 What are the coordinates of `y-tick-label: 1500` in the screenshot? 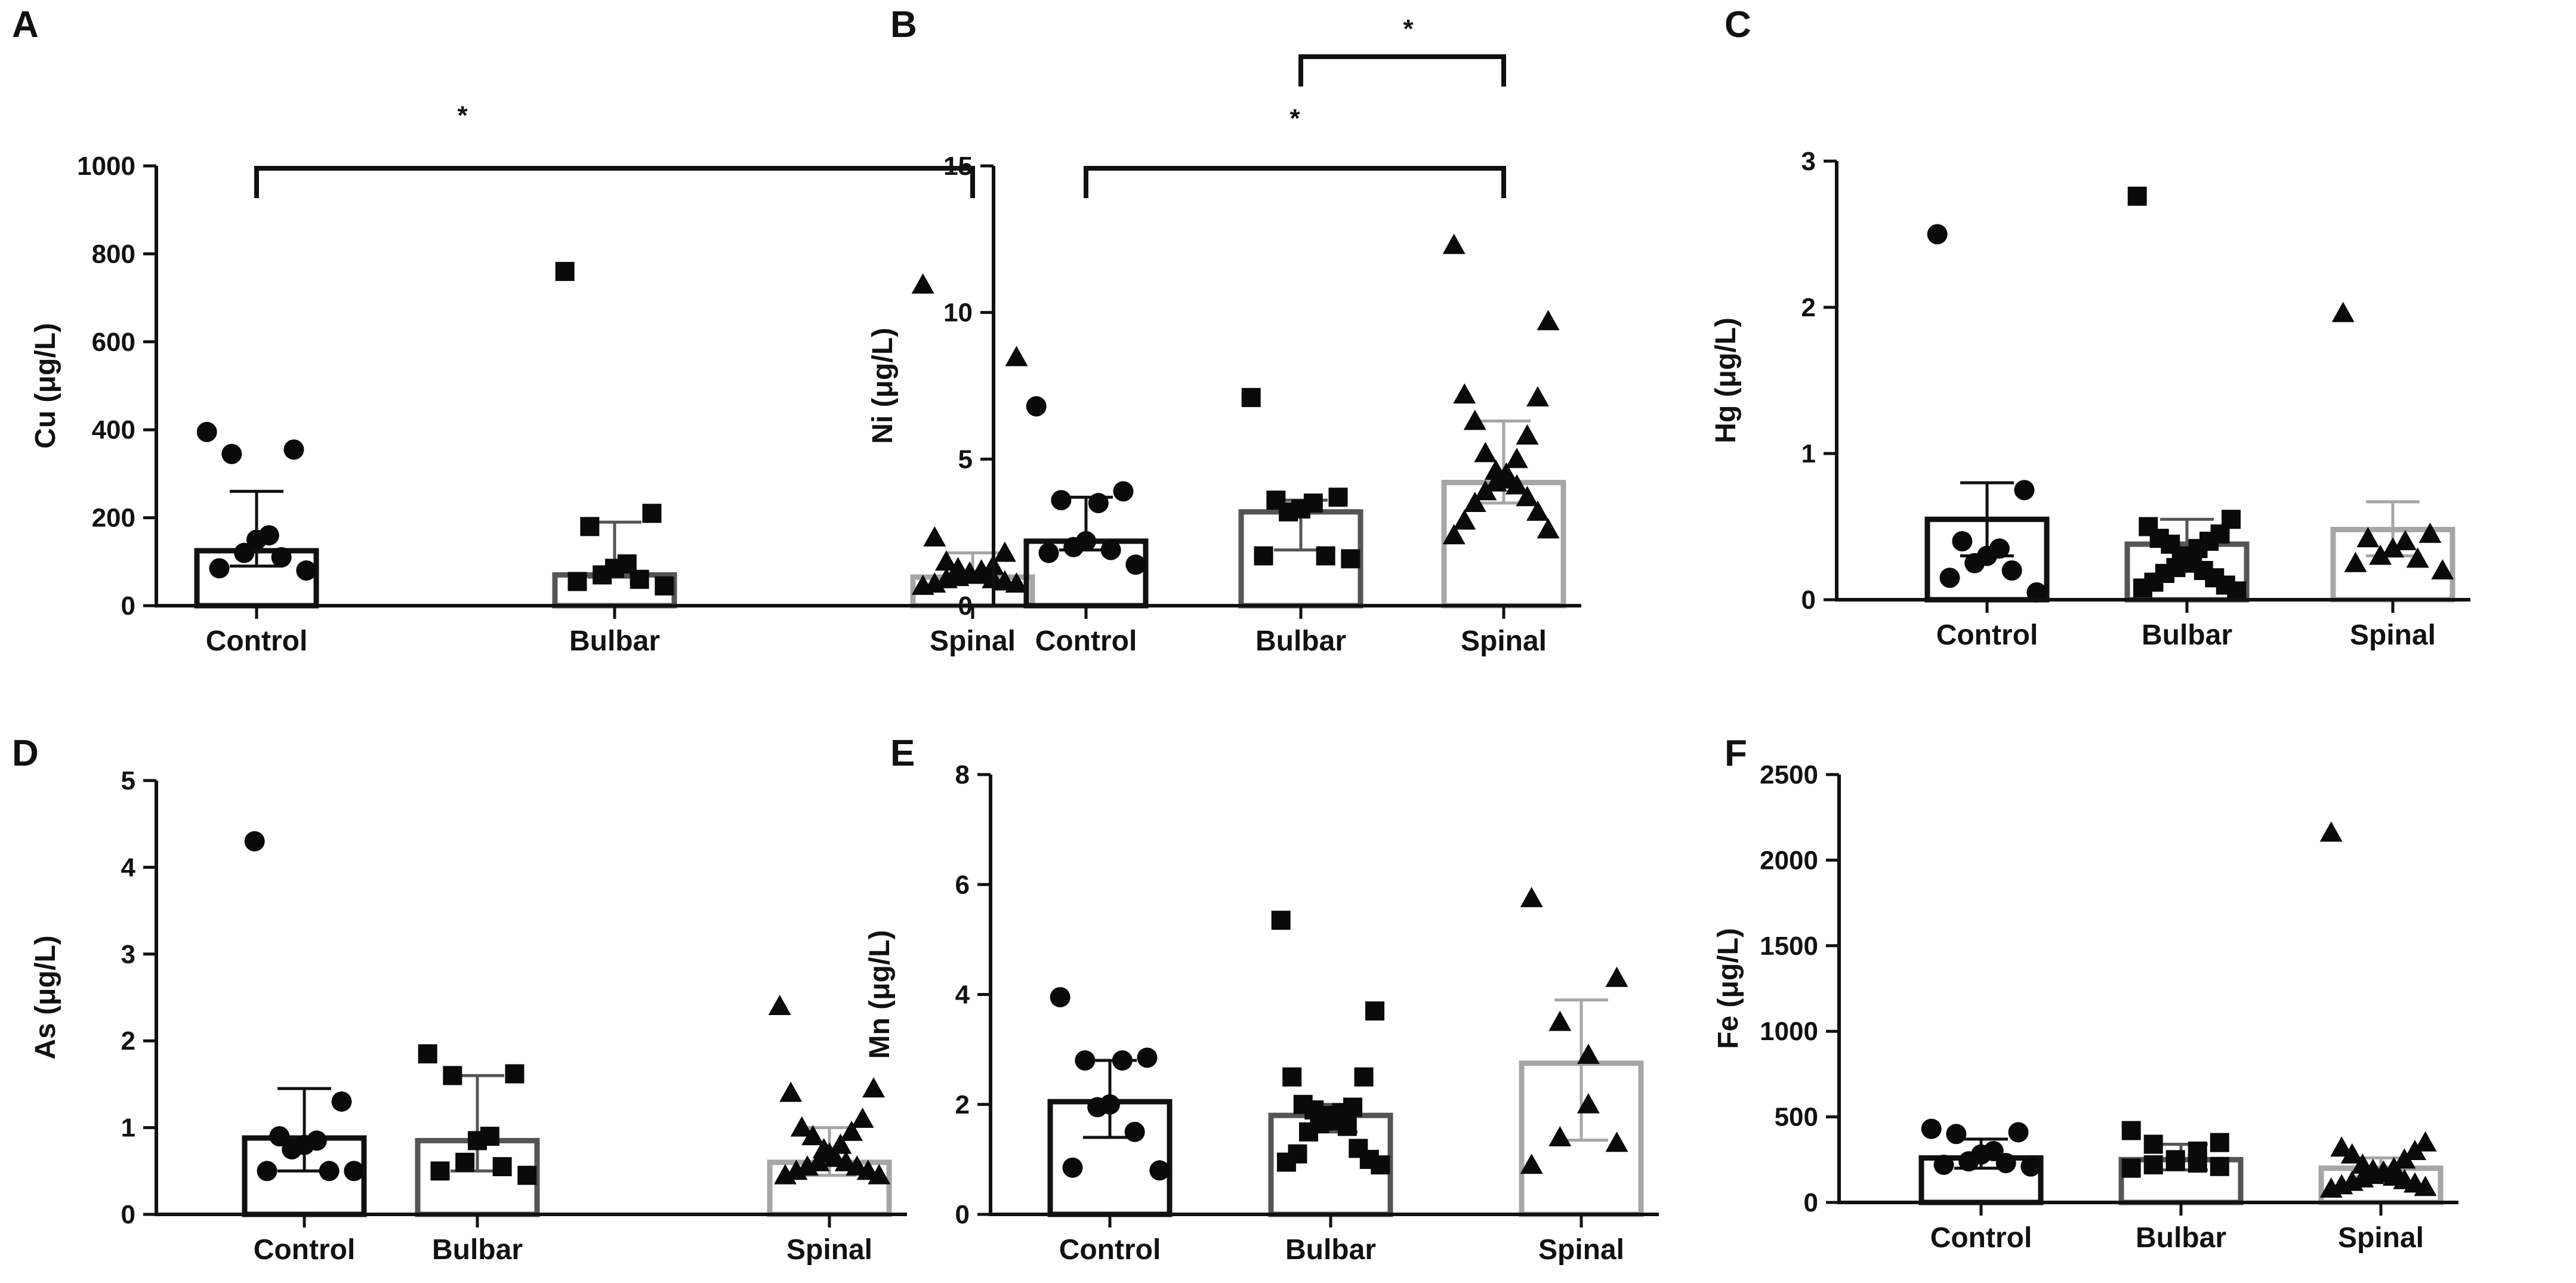 It's located at (1789, 946).